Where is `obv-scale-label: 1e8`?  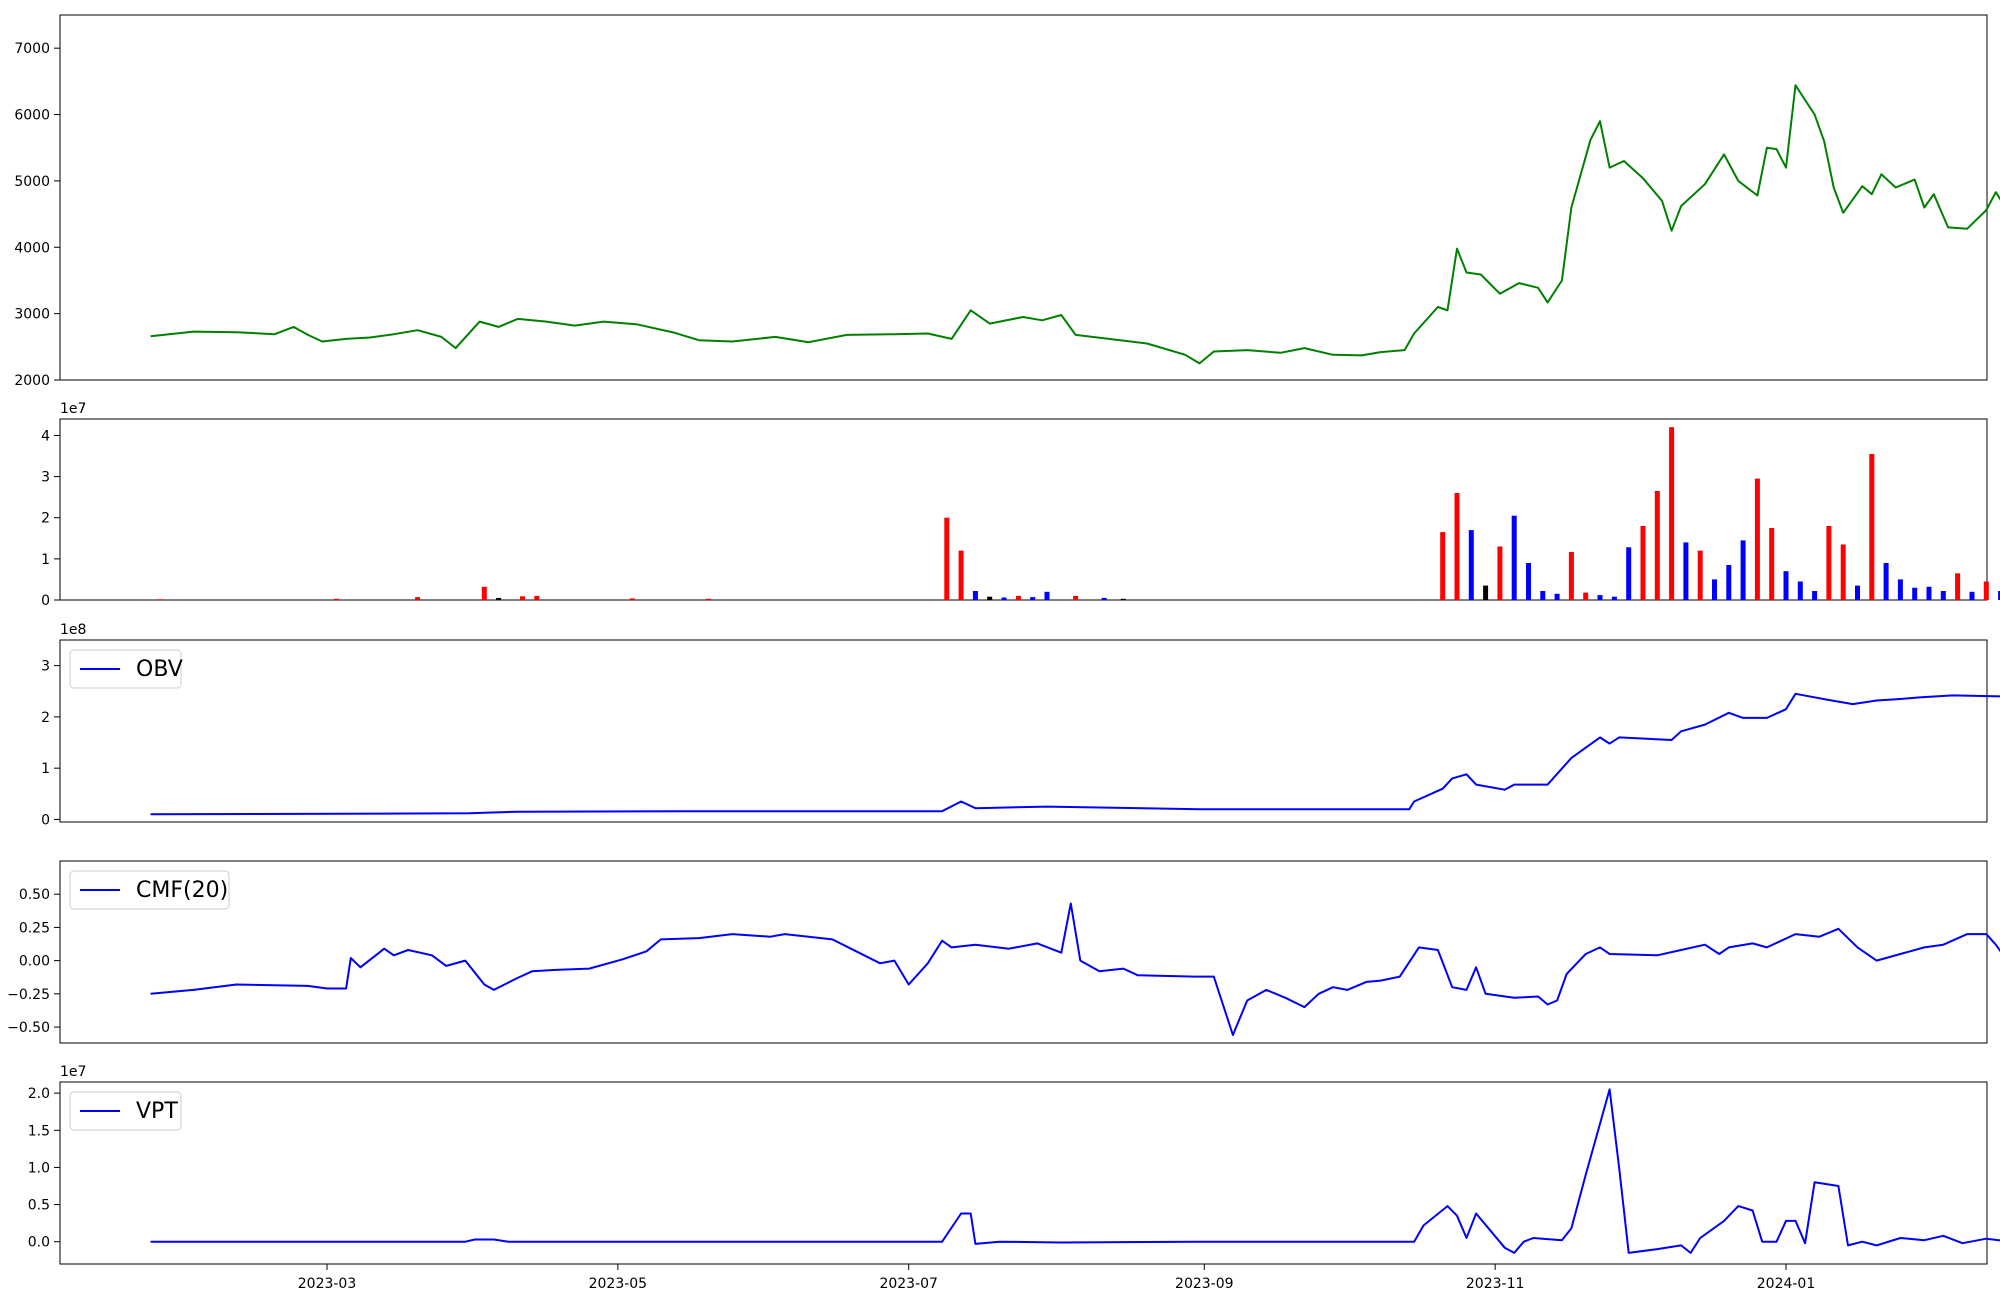
obv-scale-label: 1e8 is located at coordinates (73, 630).